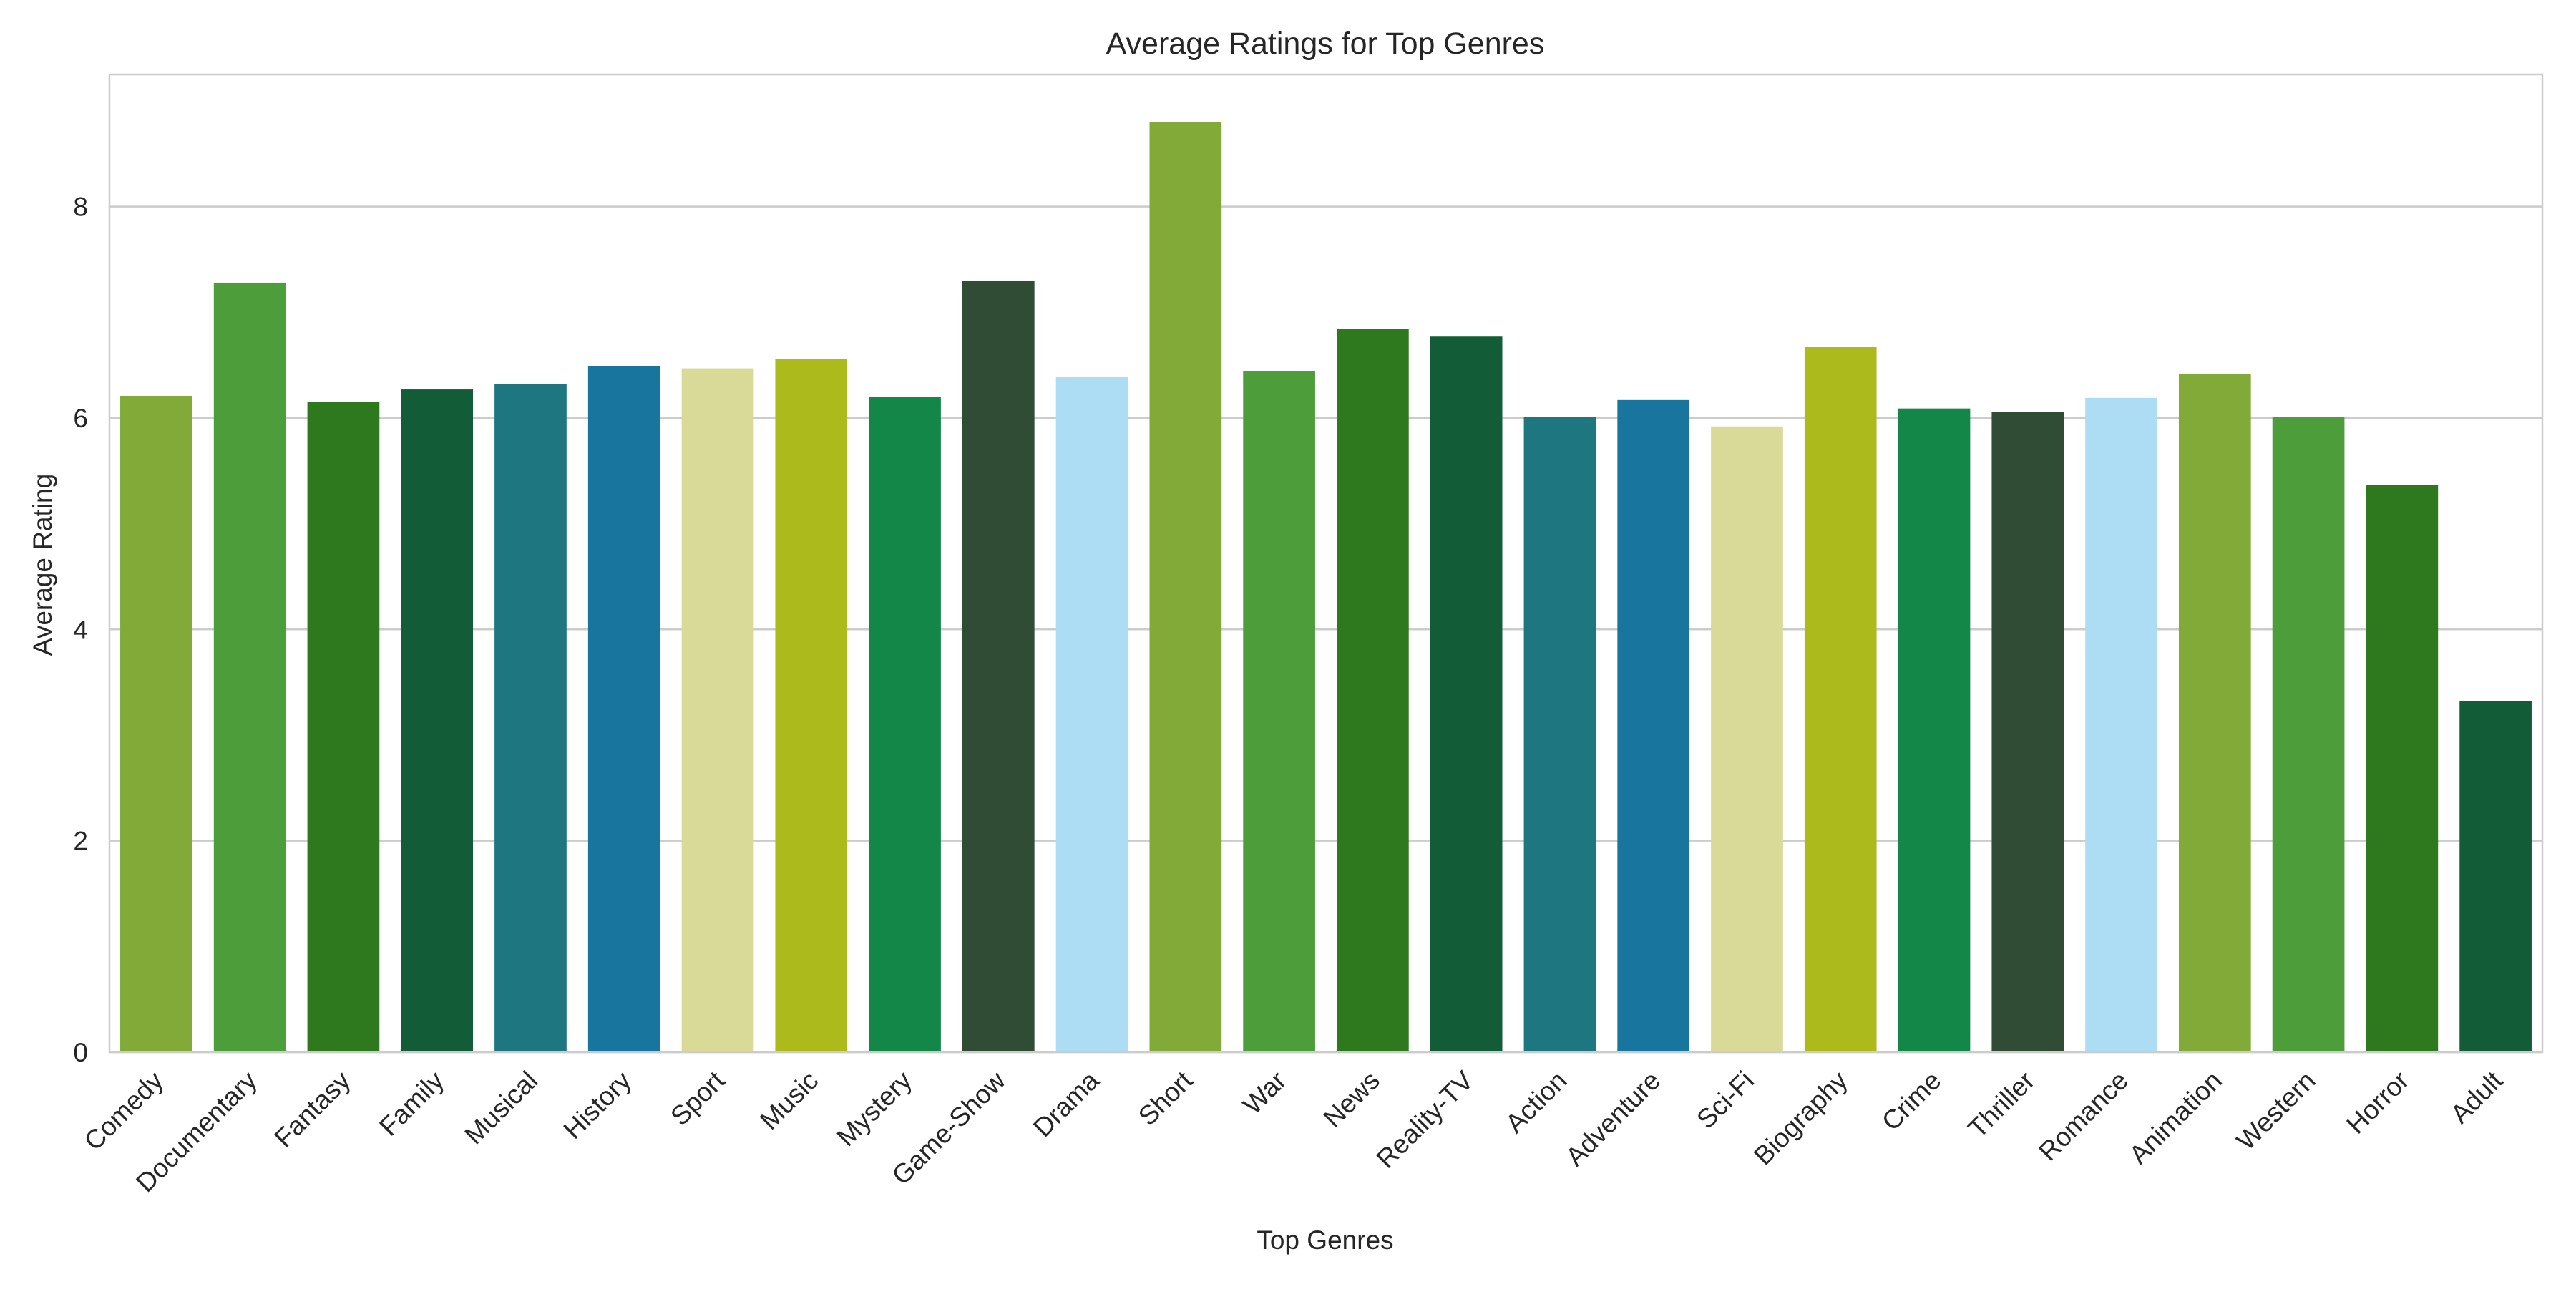 The image size is (2576, 1292). What do you see at coordinates (2027, 732) in the screenshot?
I see `bar-thriller` at bounding box center [2027, 732].